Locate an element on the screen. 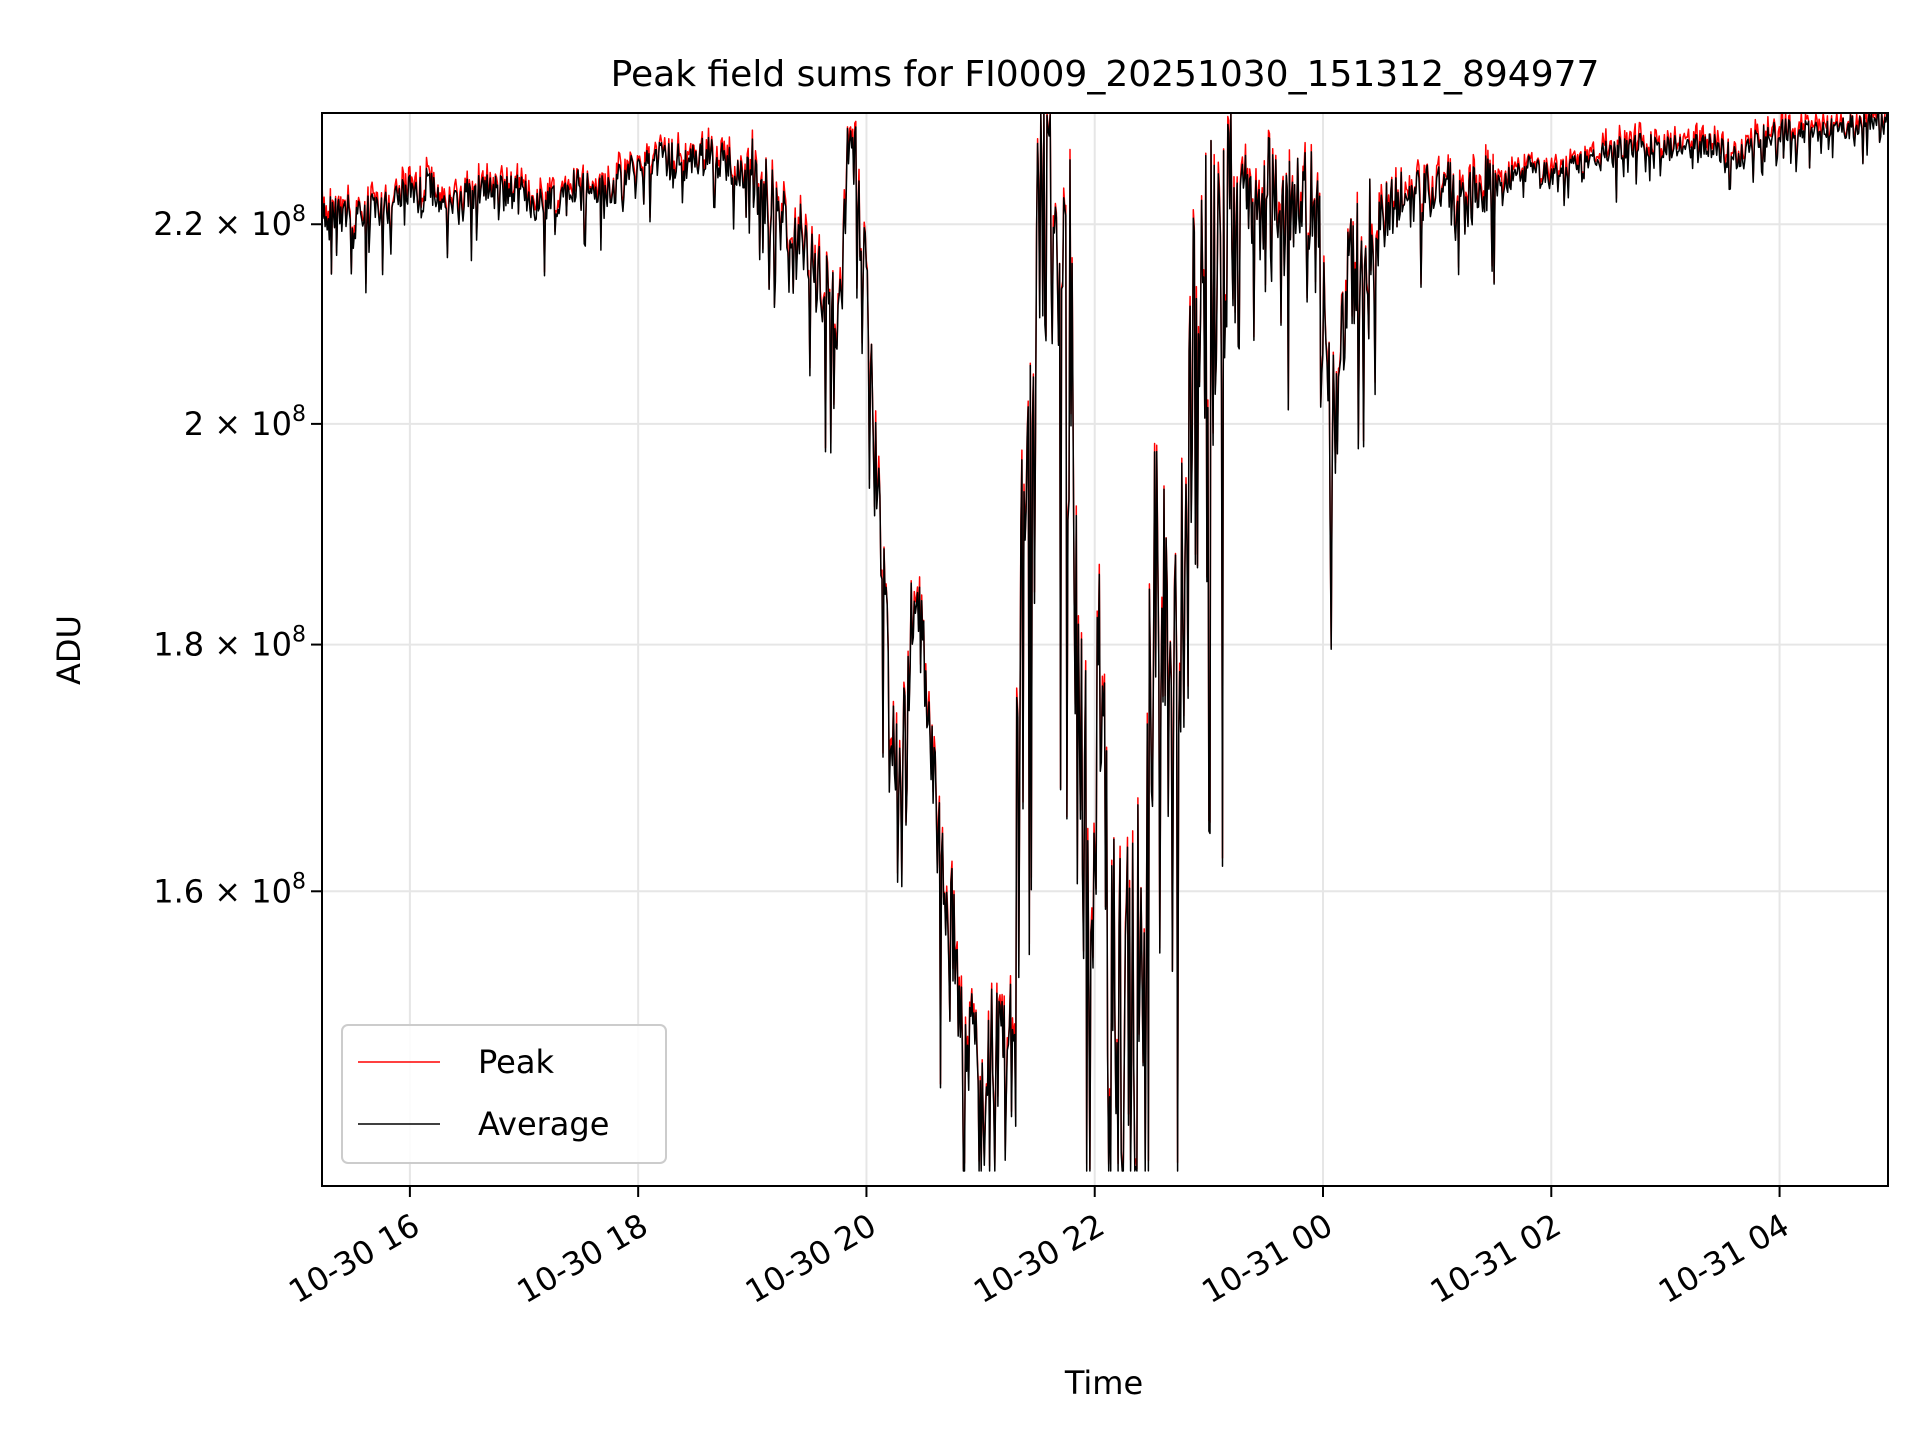  y-tick-label: 1.6 × 108 is located at coordinates (229, 889).